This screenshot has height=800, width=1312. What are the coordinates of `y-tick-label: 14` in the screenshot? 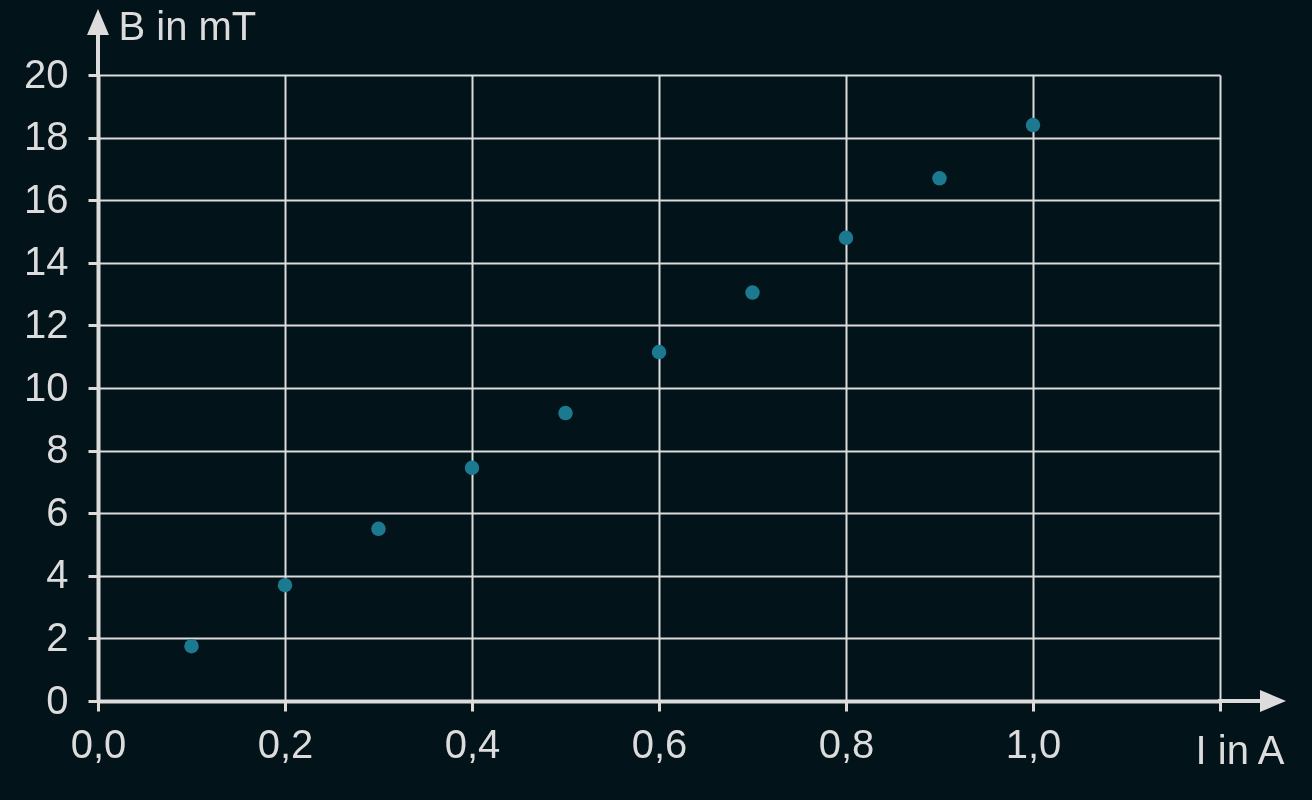 It's located at (46, 261).